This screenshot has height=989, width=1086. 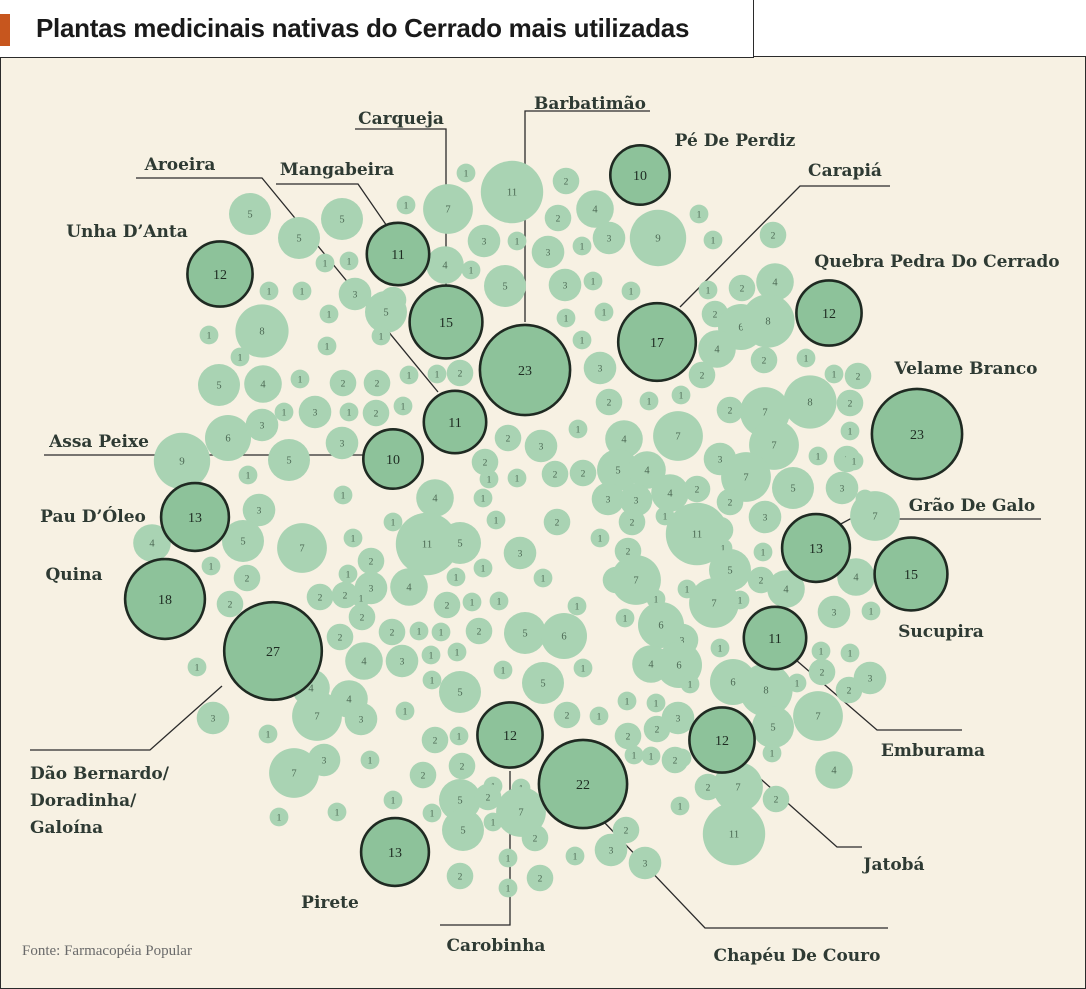 I want to click on bubble-value: 6, so click(x=740, y=328).